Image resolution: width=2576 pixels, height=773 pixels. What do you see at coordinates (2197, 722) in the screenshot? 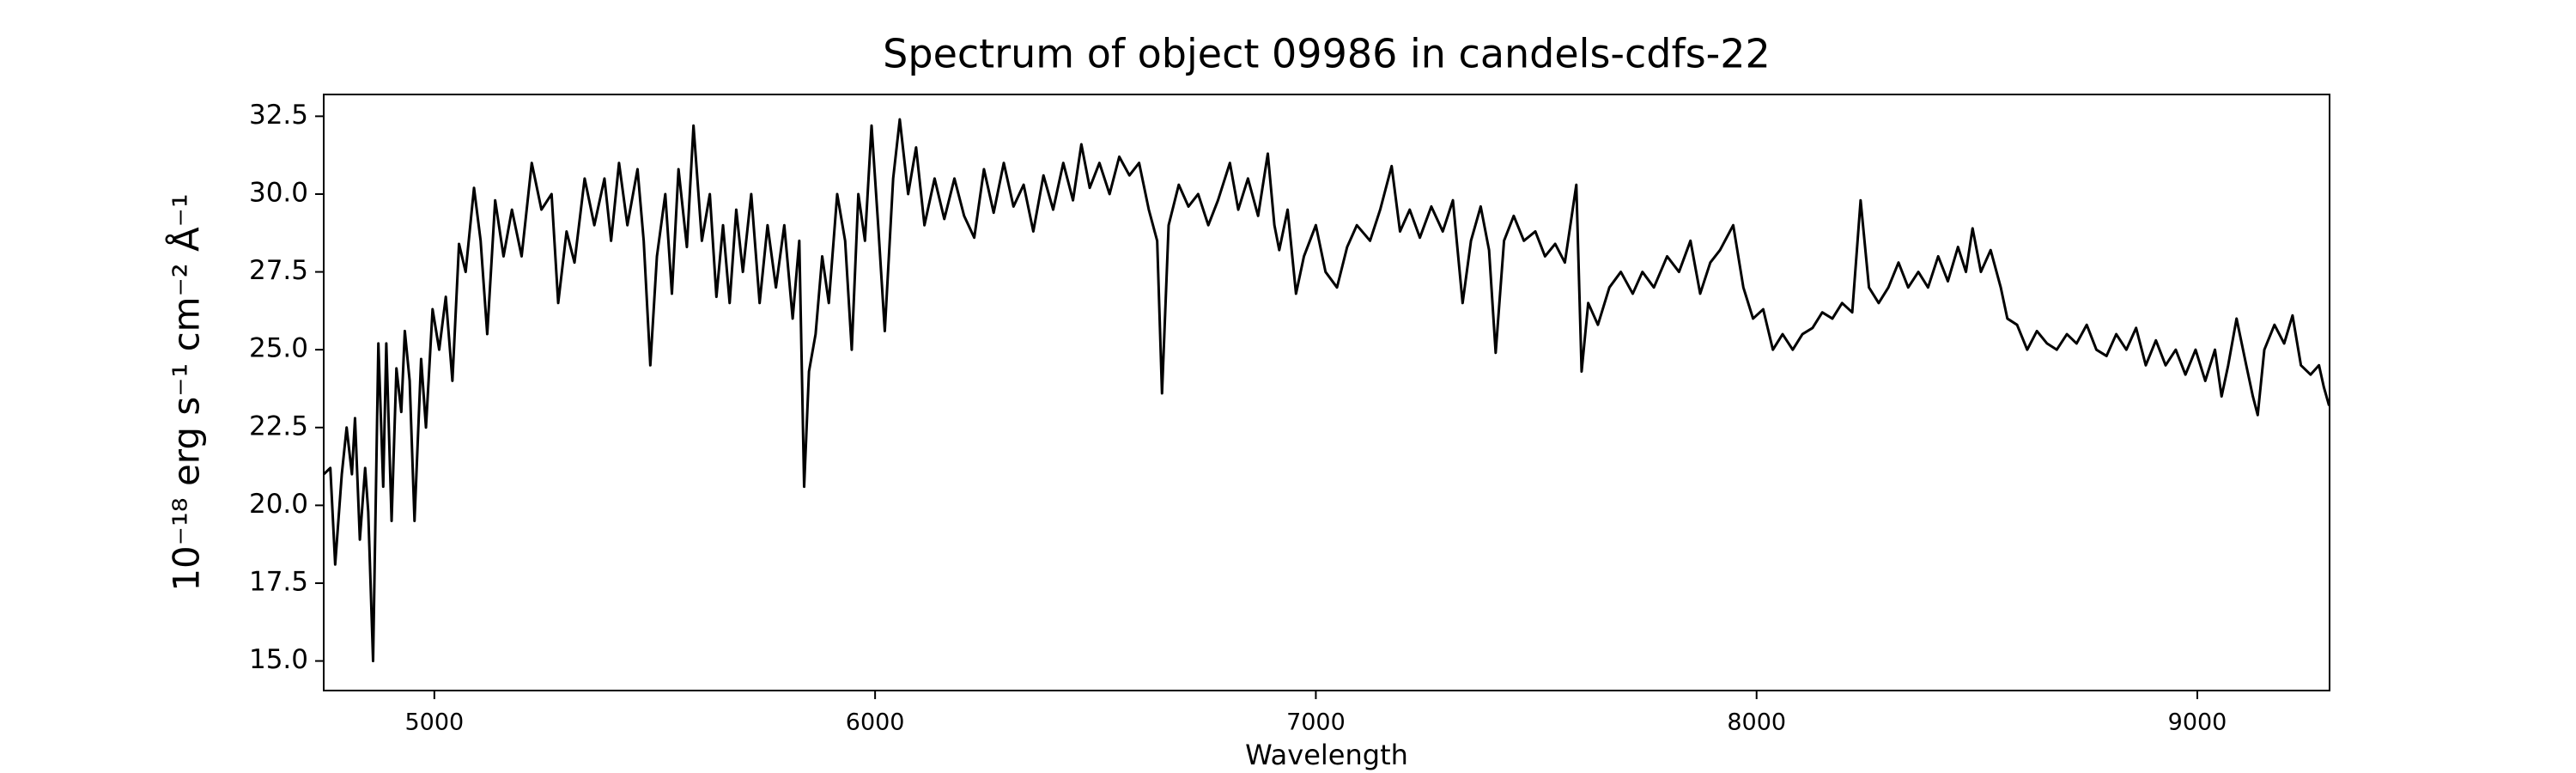
I see `x-tick-label: 9000` at bounding box center [2197, 722].